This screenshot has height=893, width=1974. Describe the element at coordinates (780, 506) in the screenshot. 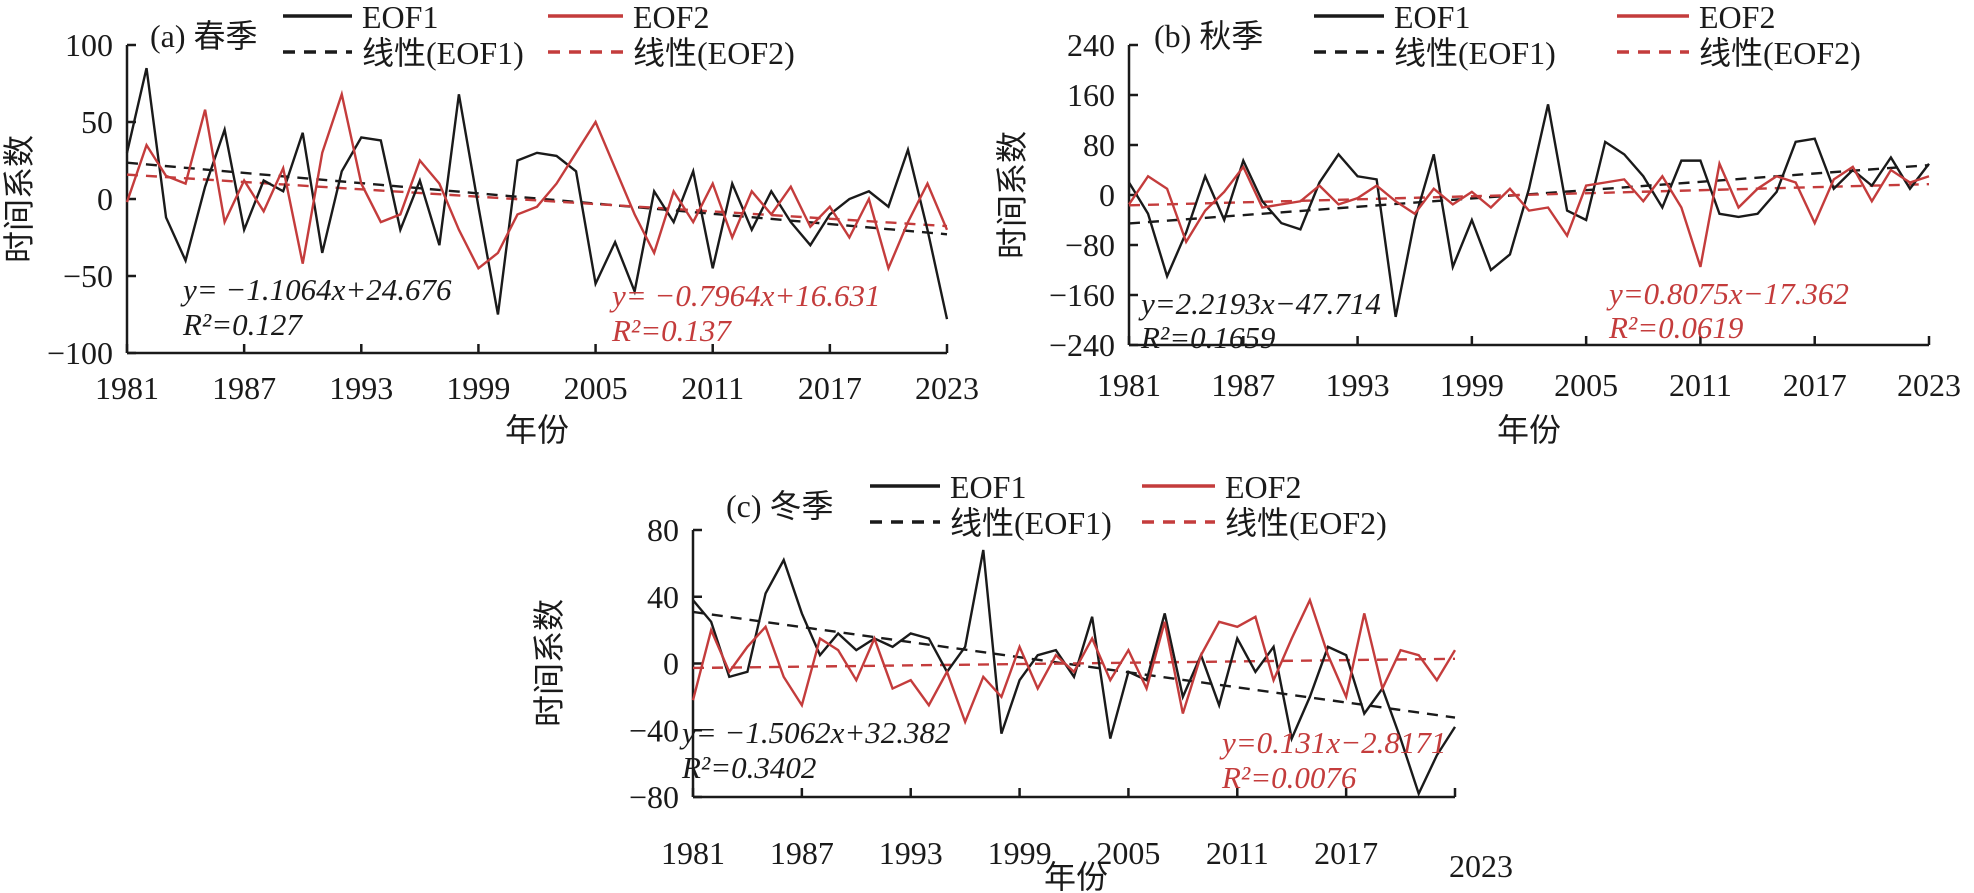

I see `chart-title: (c) 冬季` at that location.